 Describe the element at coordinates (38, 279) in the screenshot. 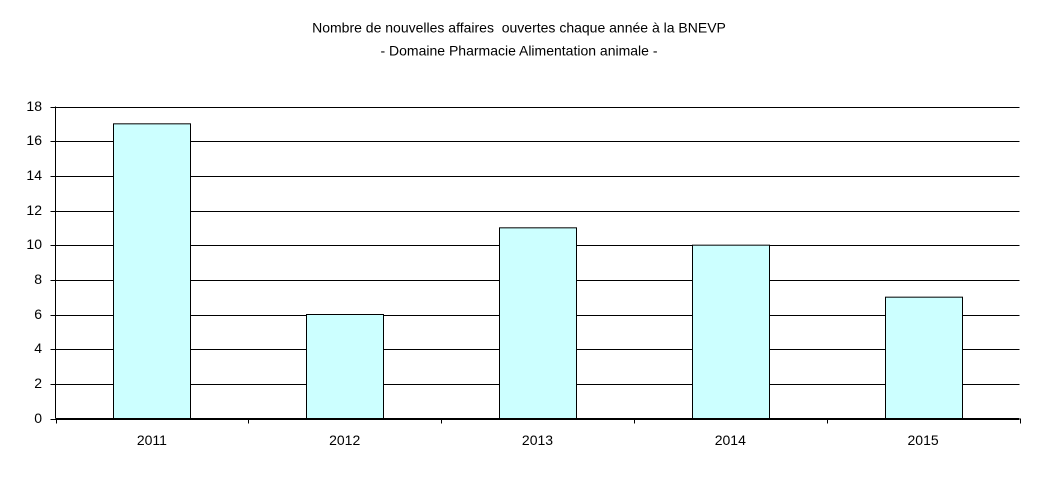

I see `y-tick-label: 8` at that location.